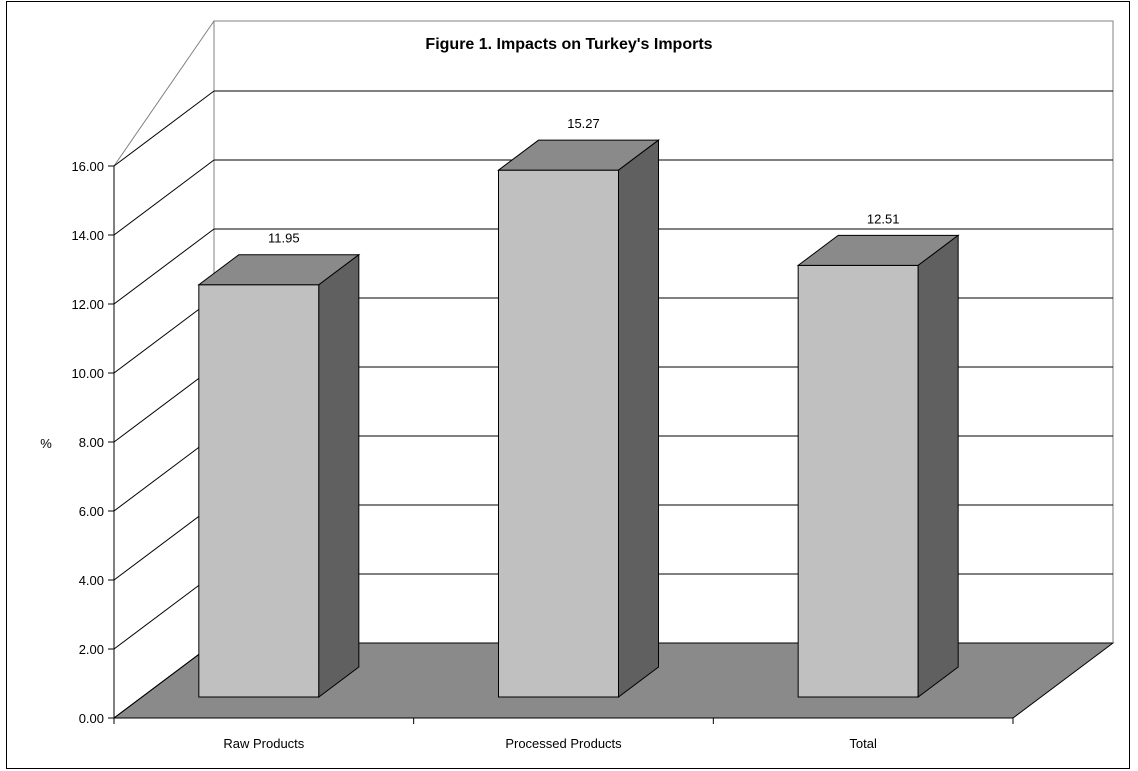 Image resolution: width=1138 pixels, height=771 pixels. I want to click on y-tick-label: 6.00, so click(91, 511).